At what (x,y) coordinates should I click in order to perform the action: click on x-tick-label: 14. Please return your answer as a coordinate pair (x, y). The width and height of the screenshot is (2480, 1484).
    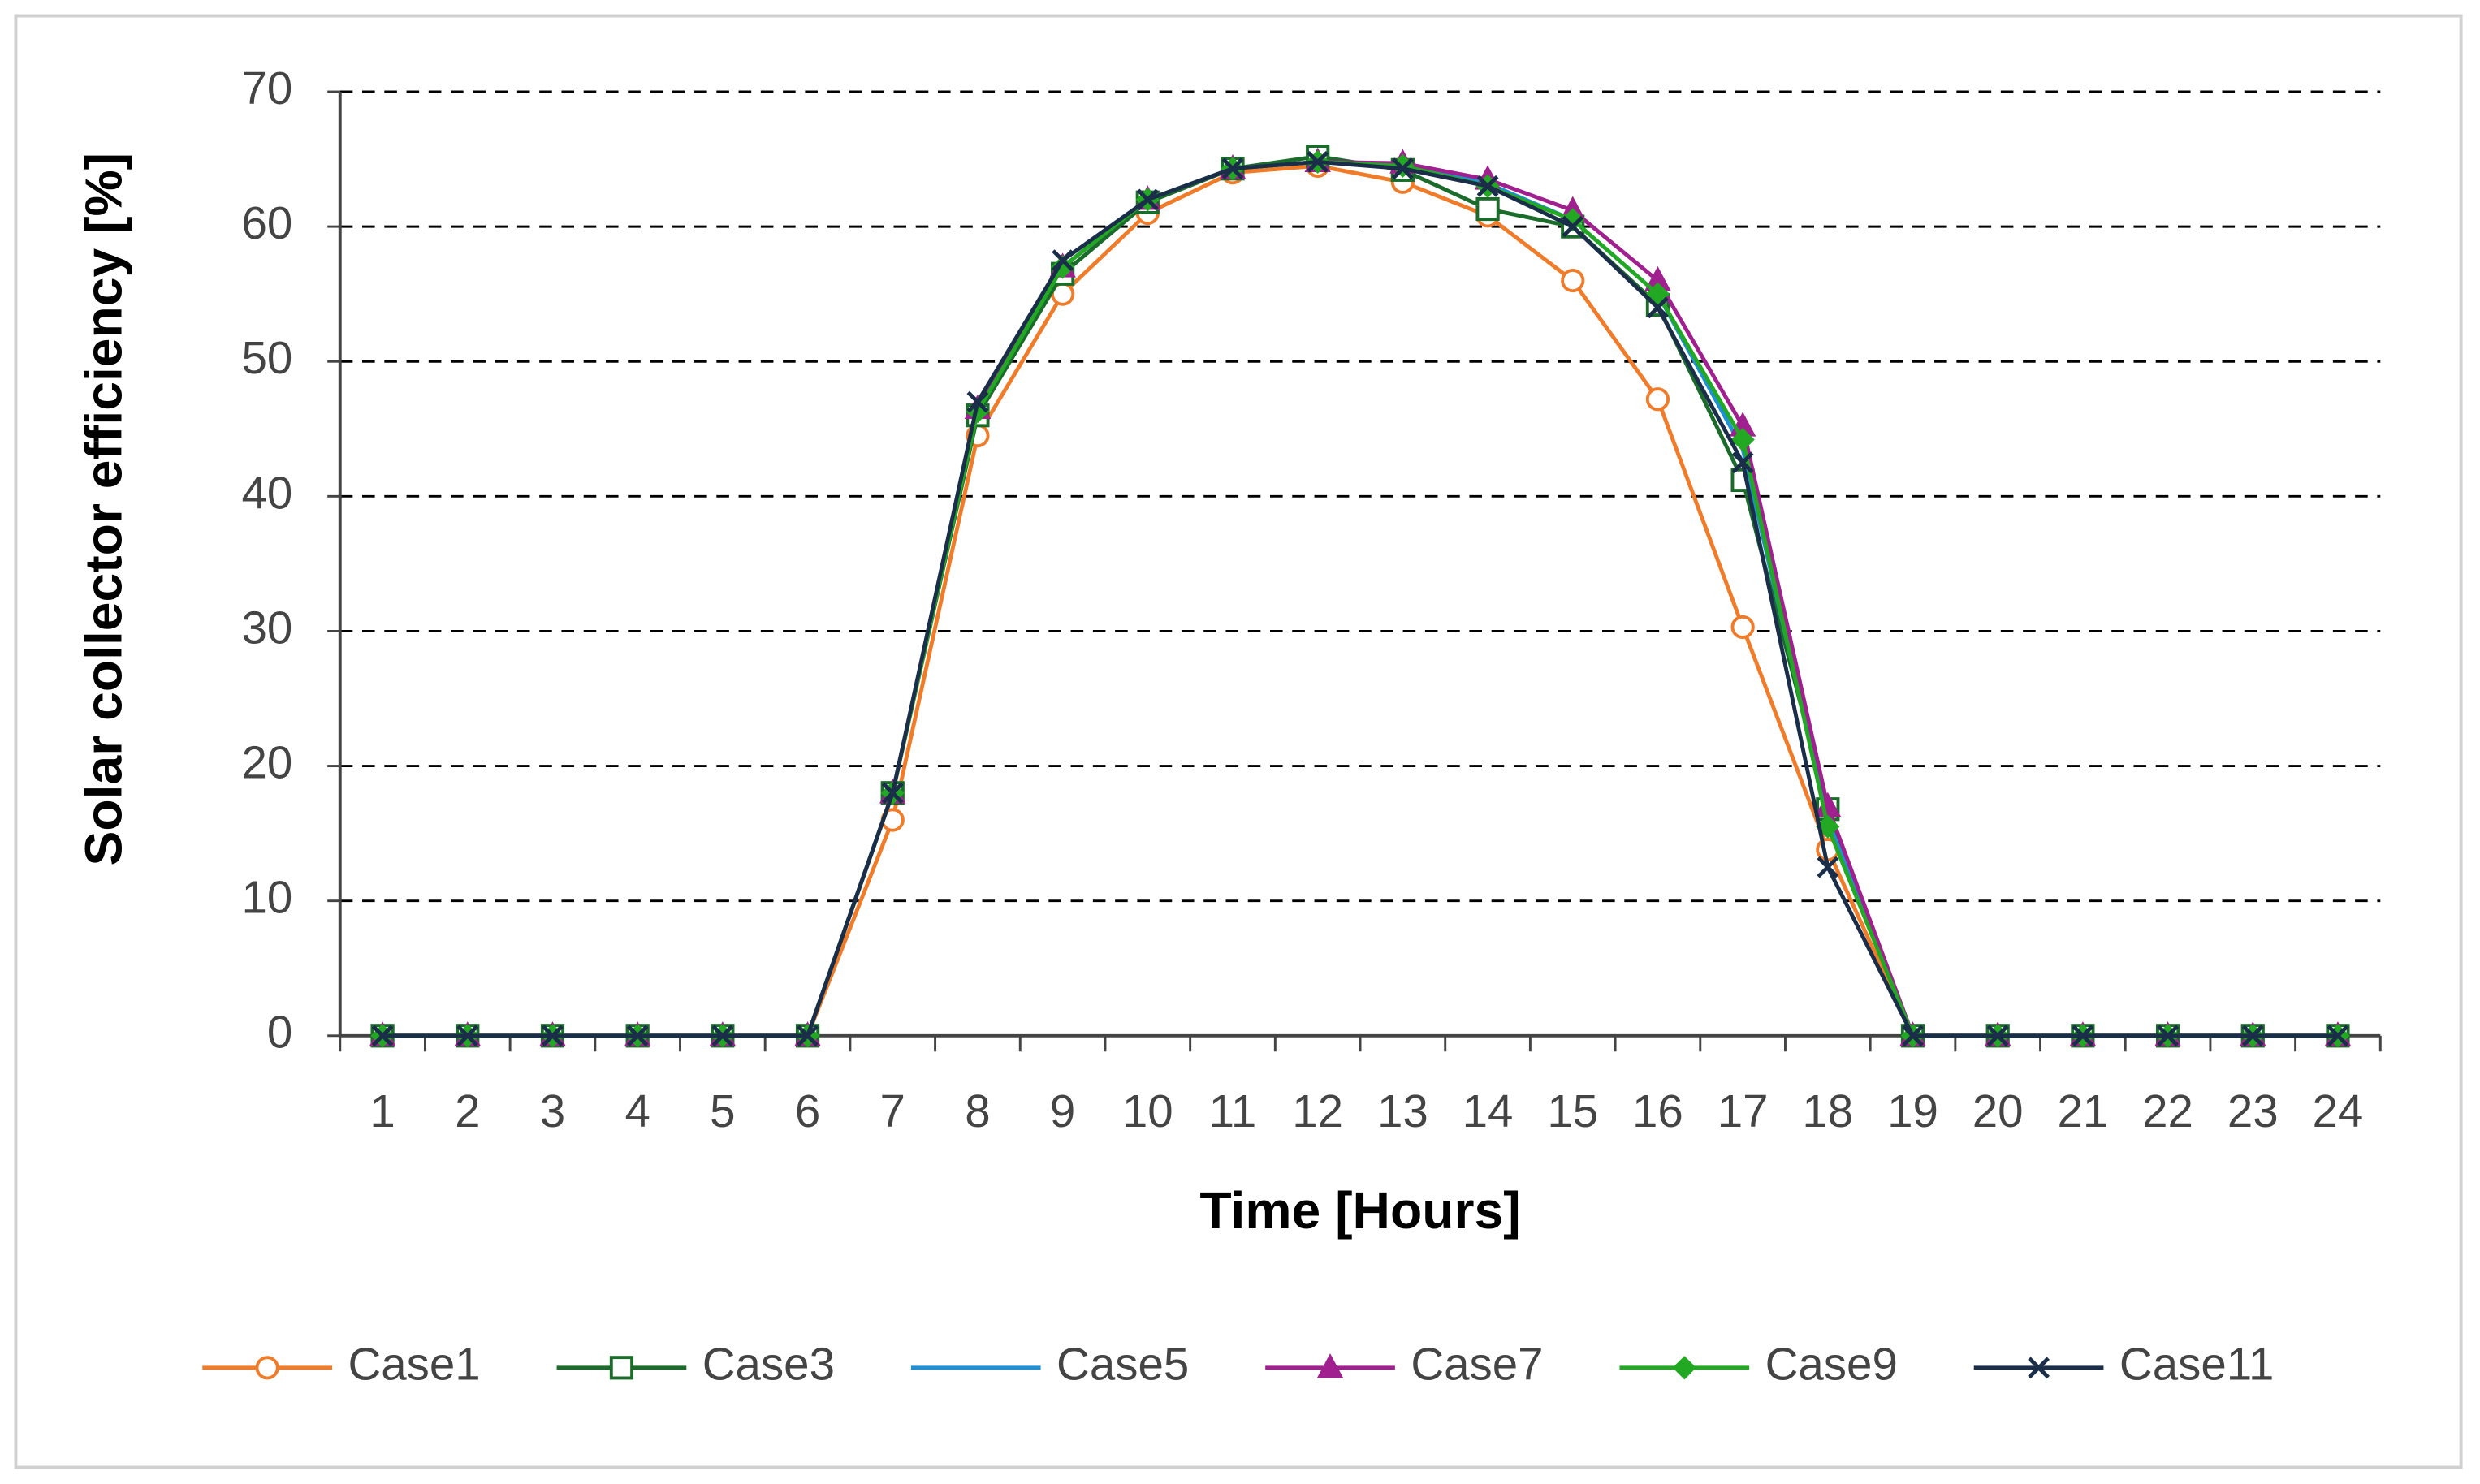
    Looking at the image, I should click on (1488, 1111).